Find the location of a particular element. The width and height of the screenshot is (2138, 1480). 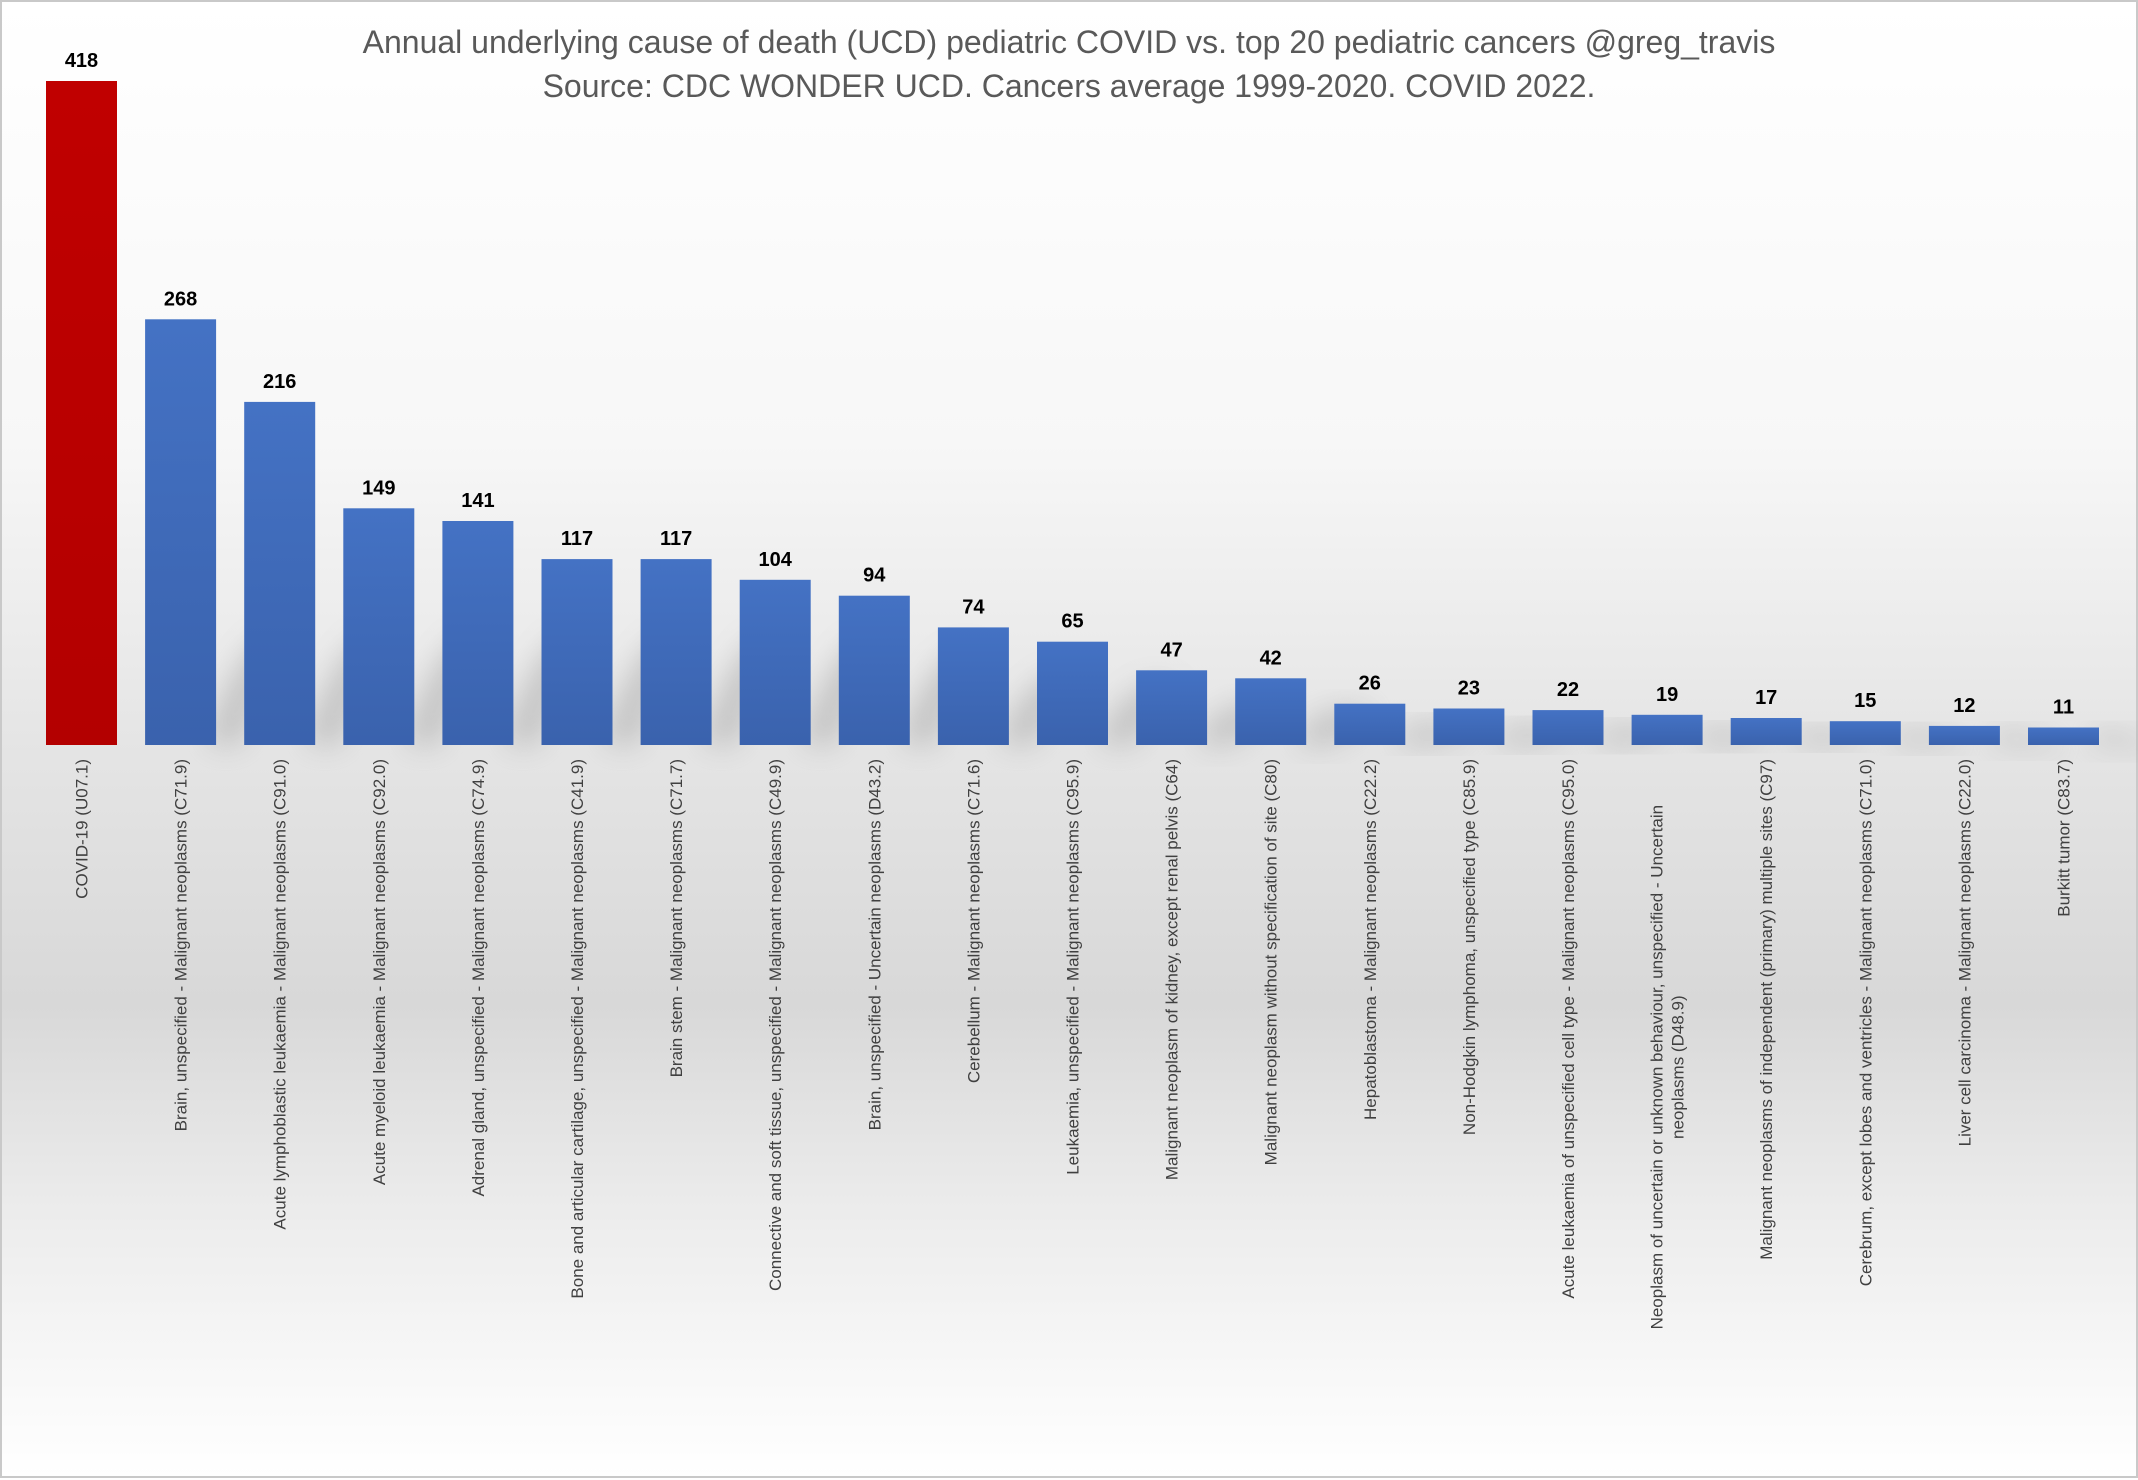

value-label-brain-unspecified-malignant-neoplasms-c71-9: 268 is located at coordinates (180, 299).